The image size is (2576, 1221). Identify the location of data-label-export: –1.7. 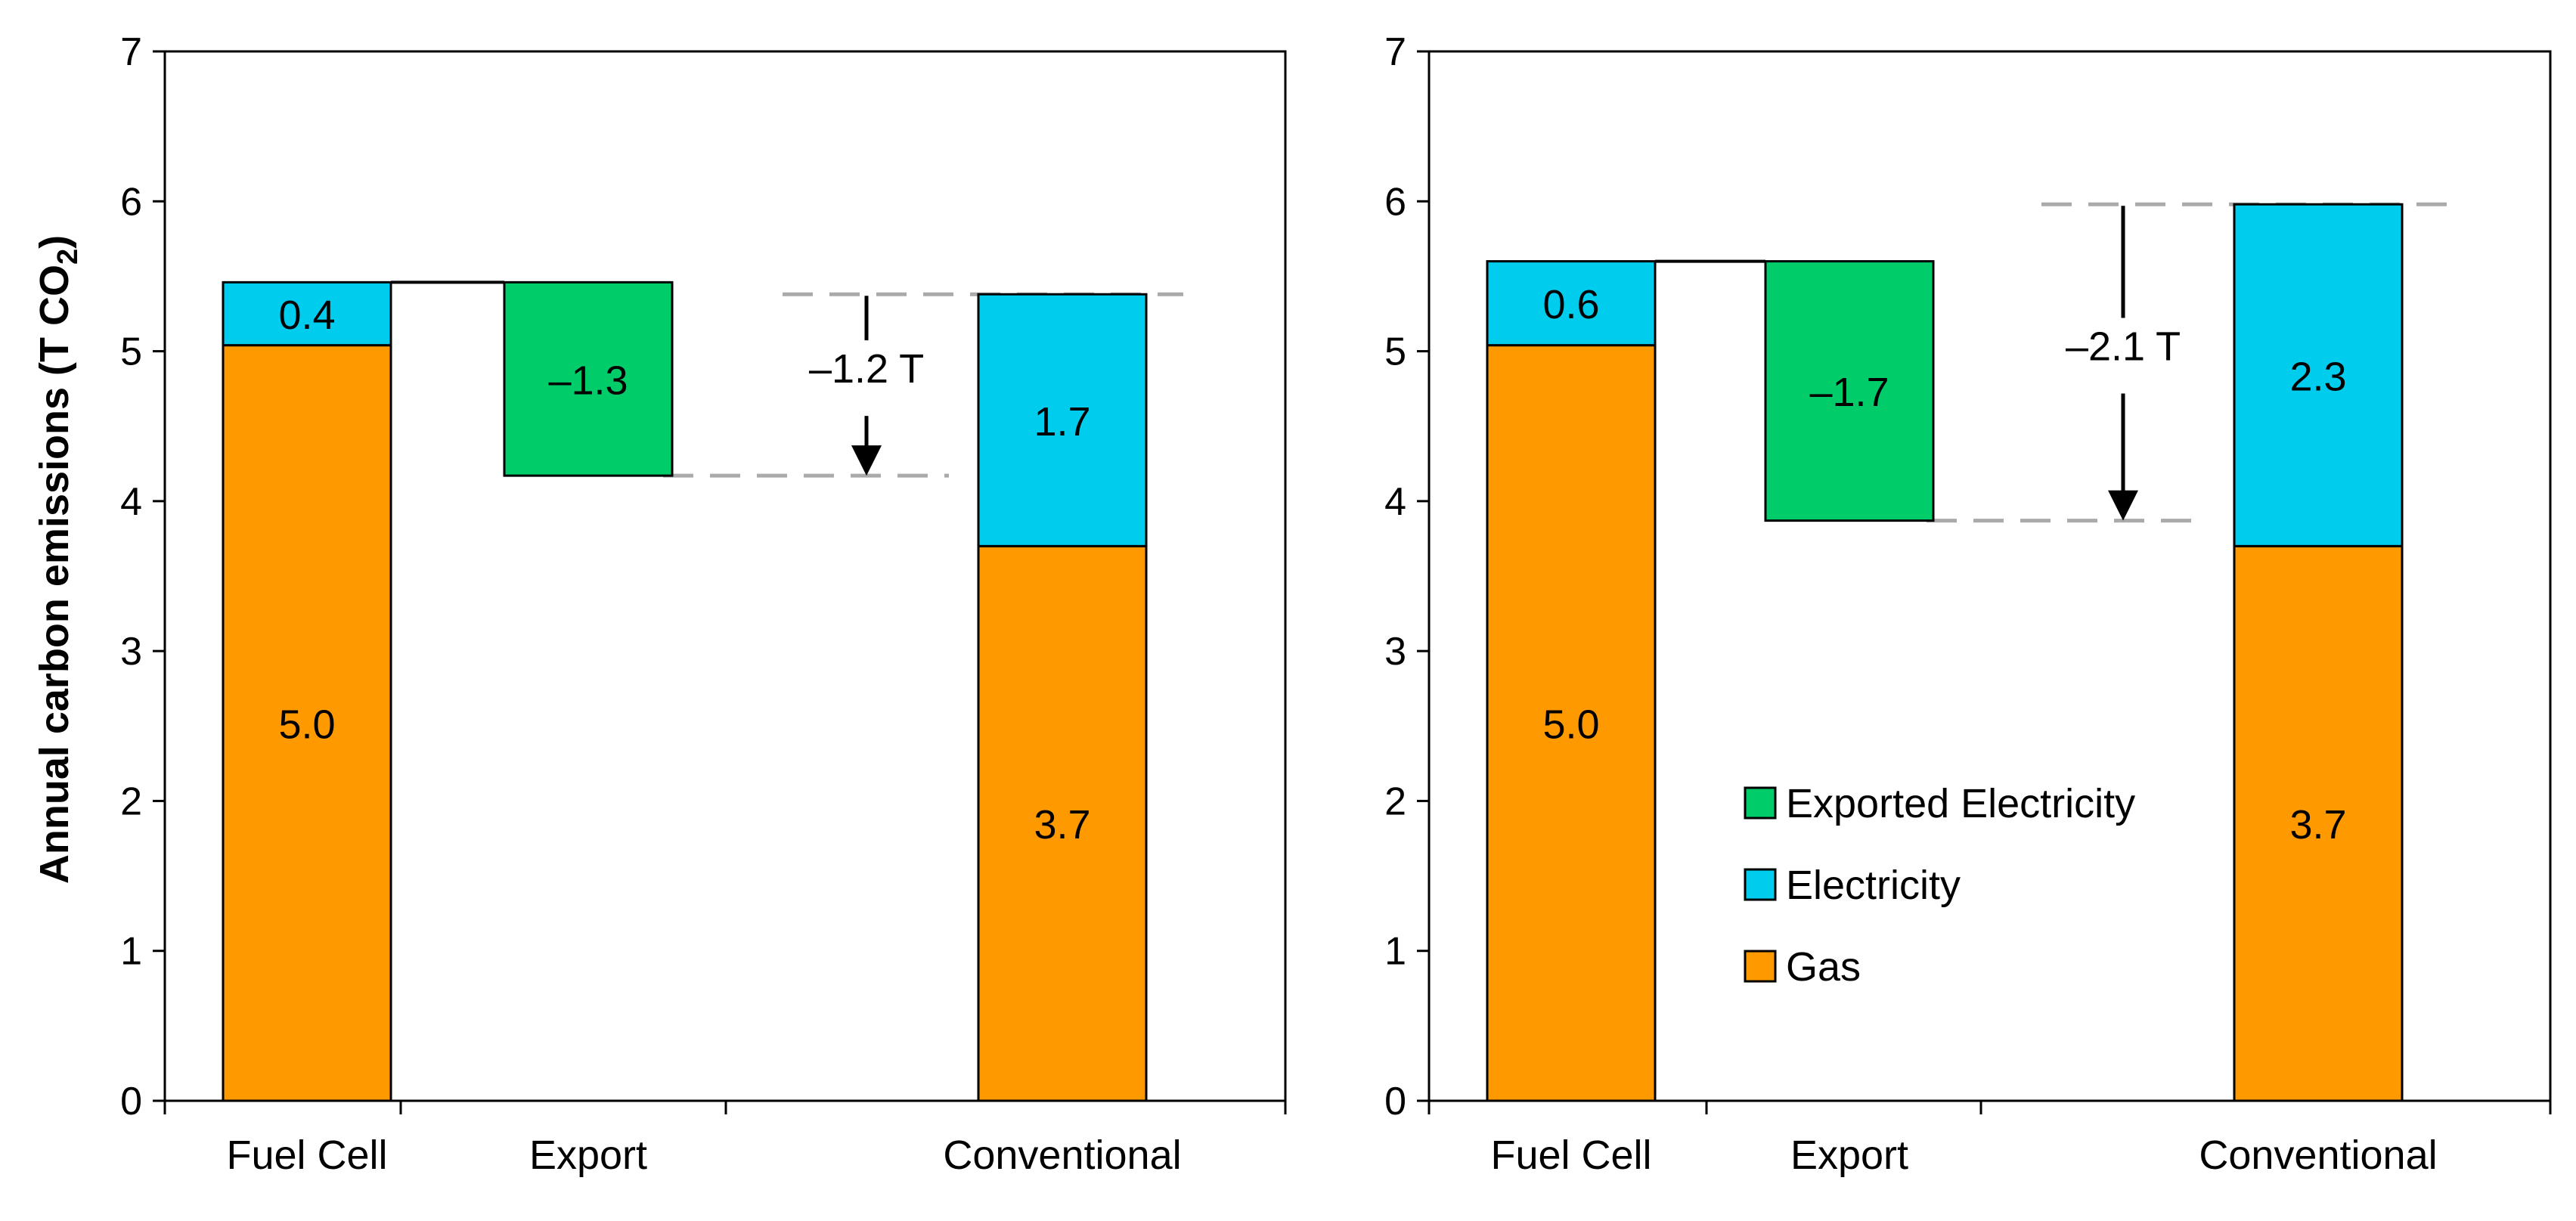
(1849, 392).